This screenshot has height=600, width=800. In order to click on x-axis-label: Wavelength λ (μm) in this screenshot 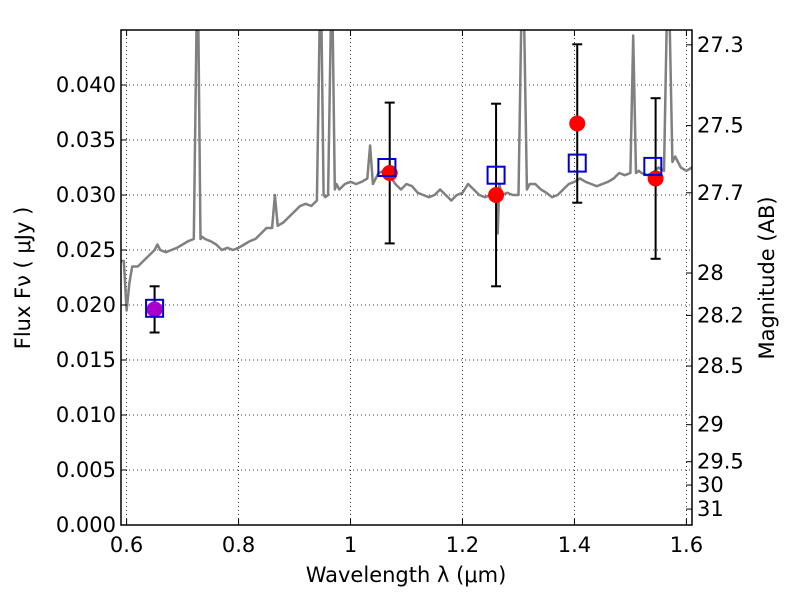, I will do `click(406, 575)`.